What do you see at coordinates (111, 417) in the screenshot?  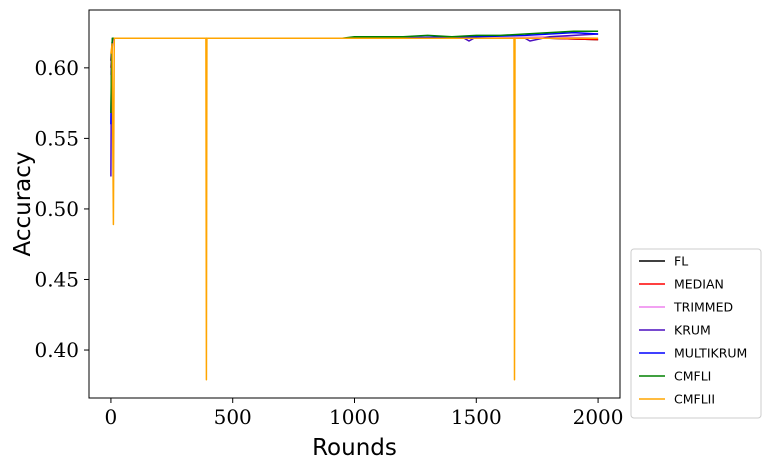 I see `x-tick-label: 0` at bounding box center [111, 417].